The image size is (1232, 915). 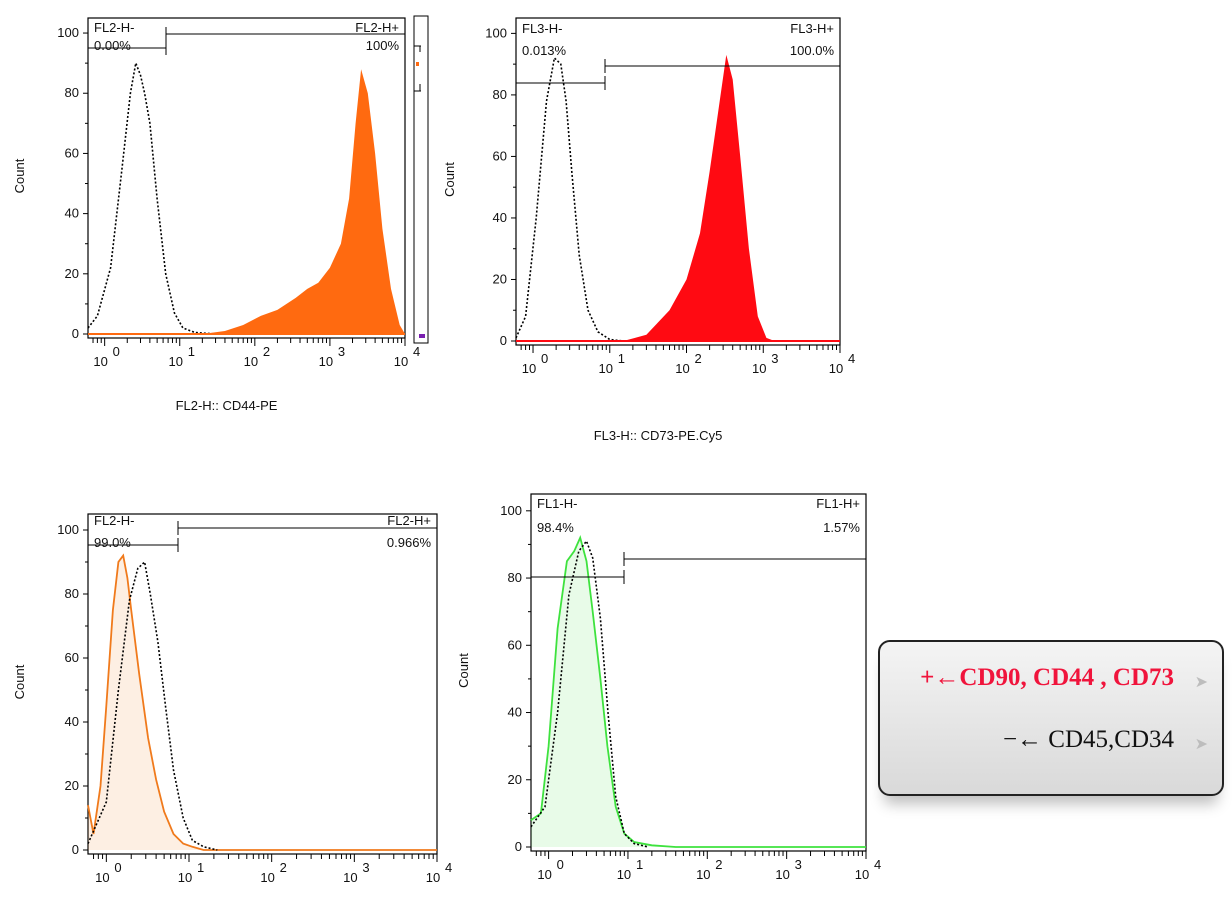 What do you see at coordinates (555, 527) in the screenshot?
I see `negative-gate-value: 98.4%` at bounding box center [555, 527].